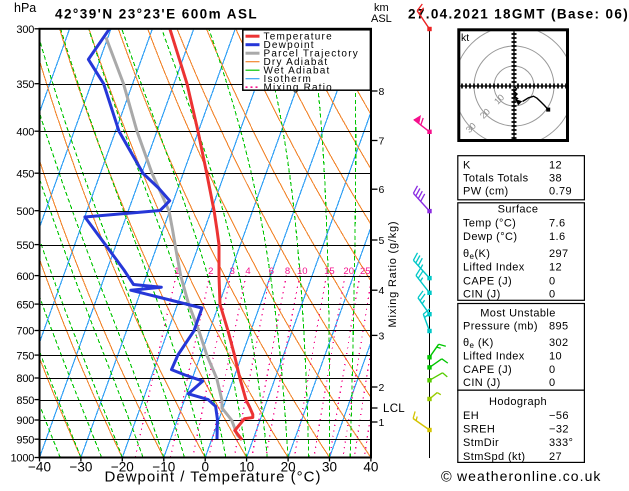 The height and width of the screenshot is (491, 629). I want to click on svg-text: Pressure (mb), so click(500, 327).